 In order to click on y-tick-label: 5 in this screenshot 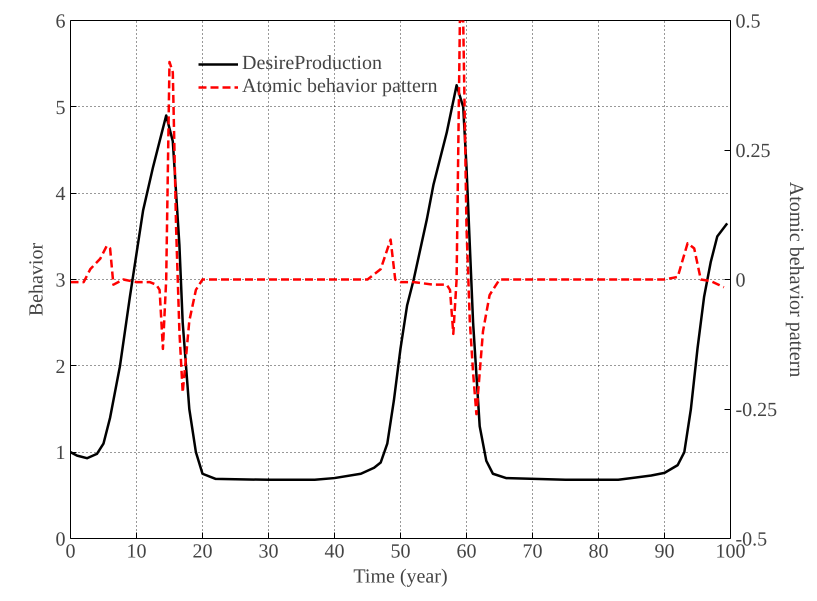, I will do `click(61, 107)`.